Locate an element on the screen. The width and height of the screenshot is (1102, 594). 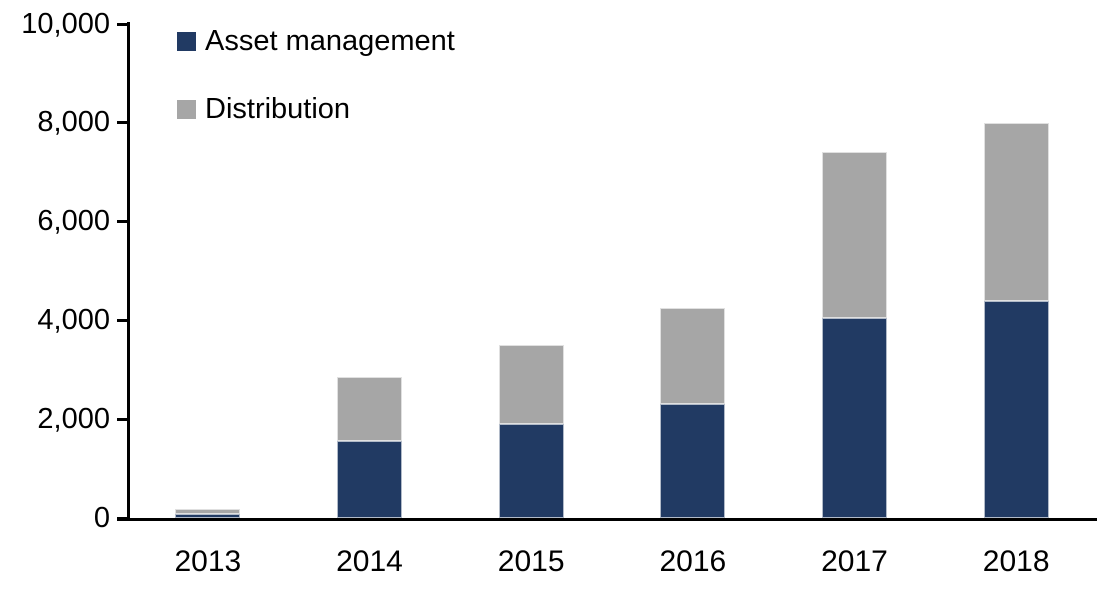
bar-2015-distribution is located at coordinates (531, 385).